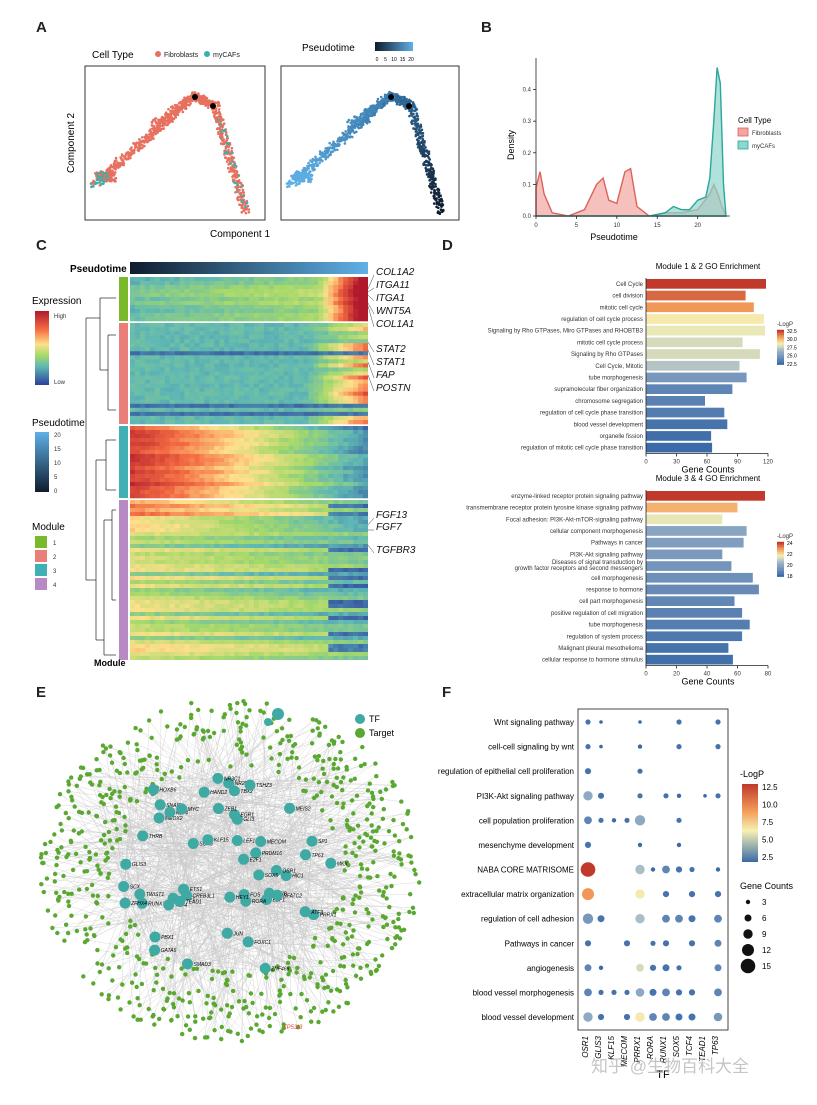 The width and height of the screenshot is (817, 1105). What do you see at coordinates (394, 60) in the screenshot?
I see `pseudotime-tick: 10` at bounding box center [394, 60].